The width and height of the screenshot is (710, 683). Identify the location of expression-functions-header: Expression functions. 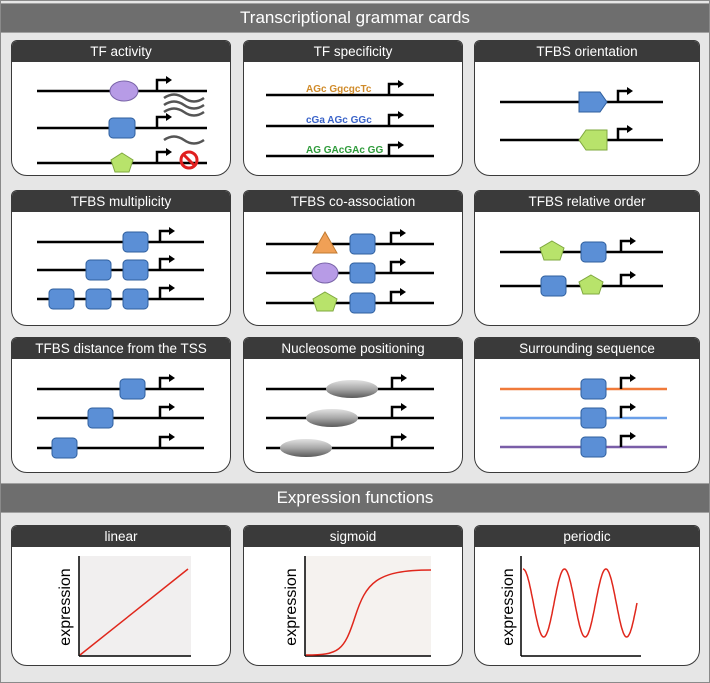
(355, 498).